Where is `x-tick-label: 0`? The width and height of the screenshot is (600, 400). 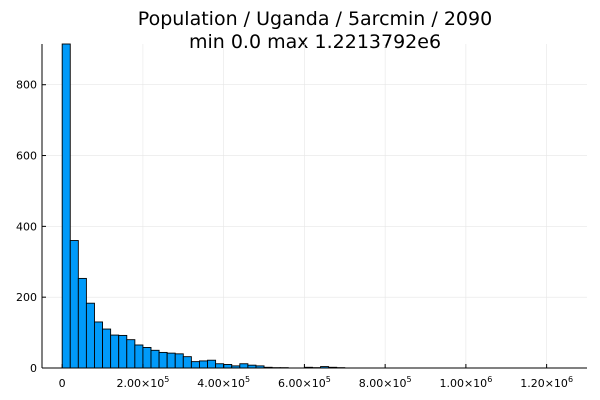
x-tick-label: 0 is located at coordinates (62, 383).